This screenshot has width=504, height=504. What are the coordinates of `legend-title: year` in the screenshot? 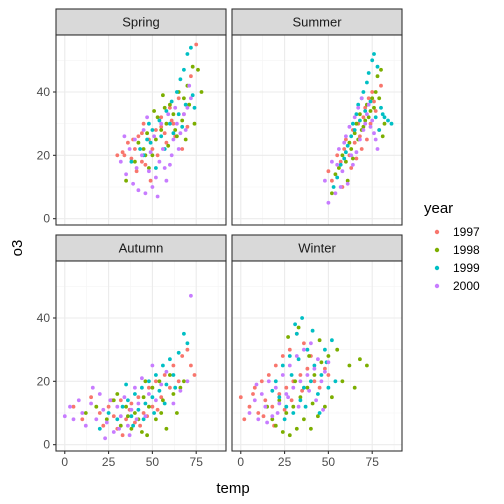 It's located at (438, 208).